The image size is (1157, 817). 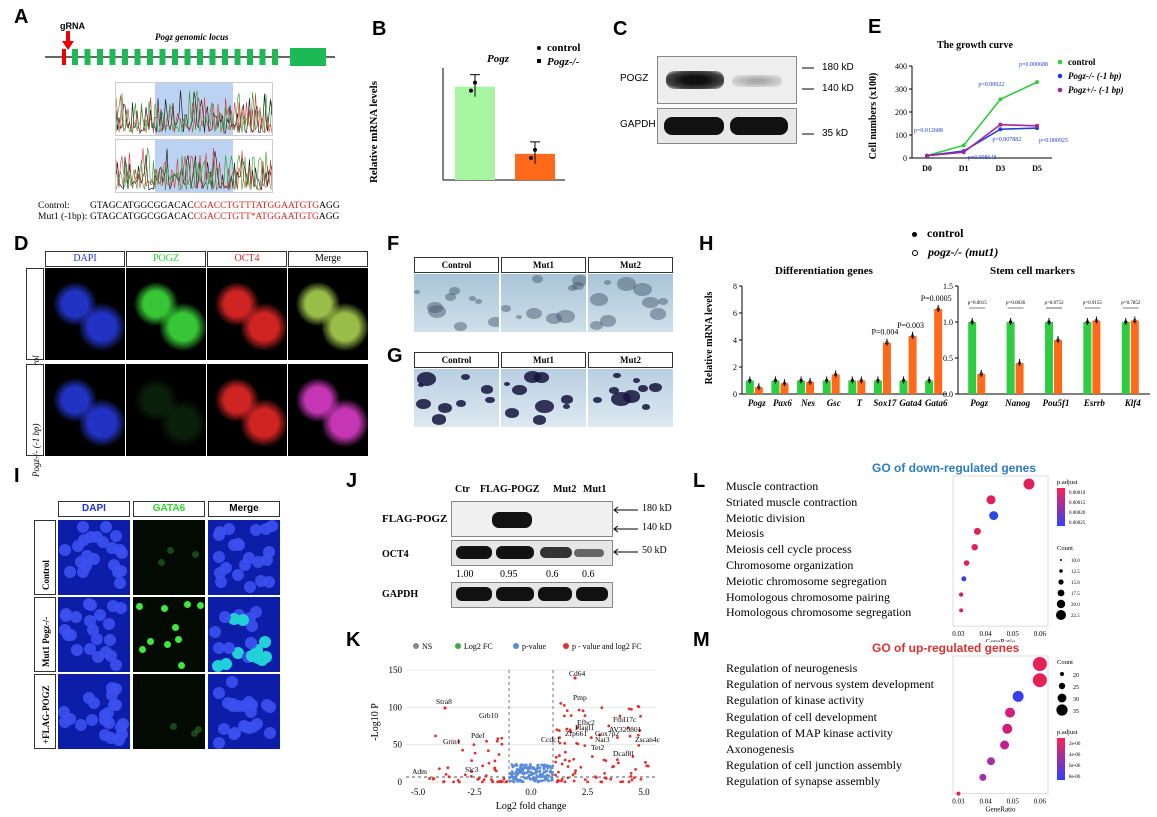 What do you see at coordinates (54, 206) in the screenshot?
I see `control-label: Control:` at bounding box center [54, 206].